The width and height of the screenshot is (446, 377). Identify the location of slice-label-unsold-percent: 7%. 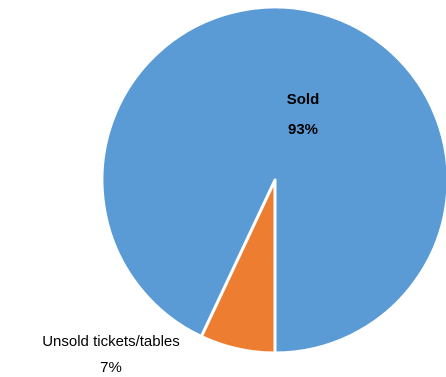
(111, 367).